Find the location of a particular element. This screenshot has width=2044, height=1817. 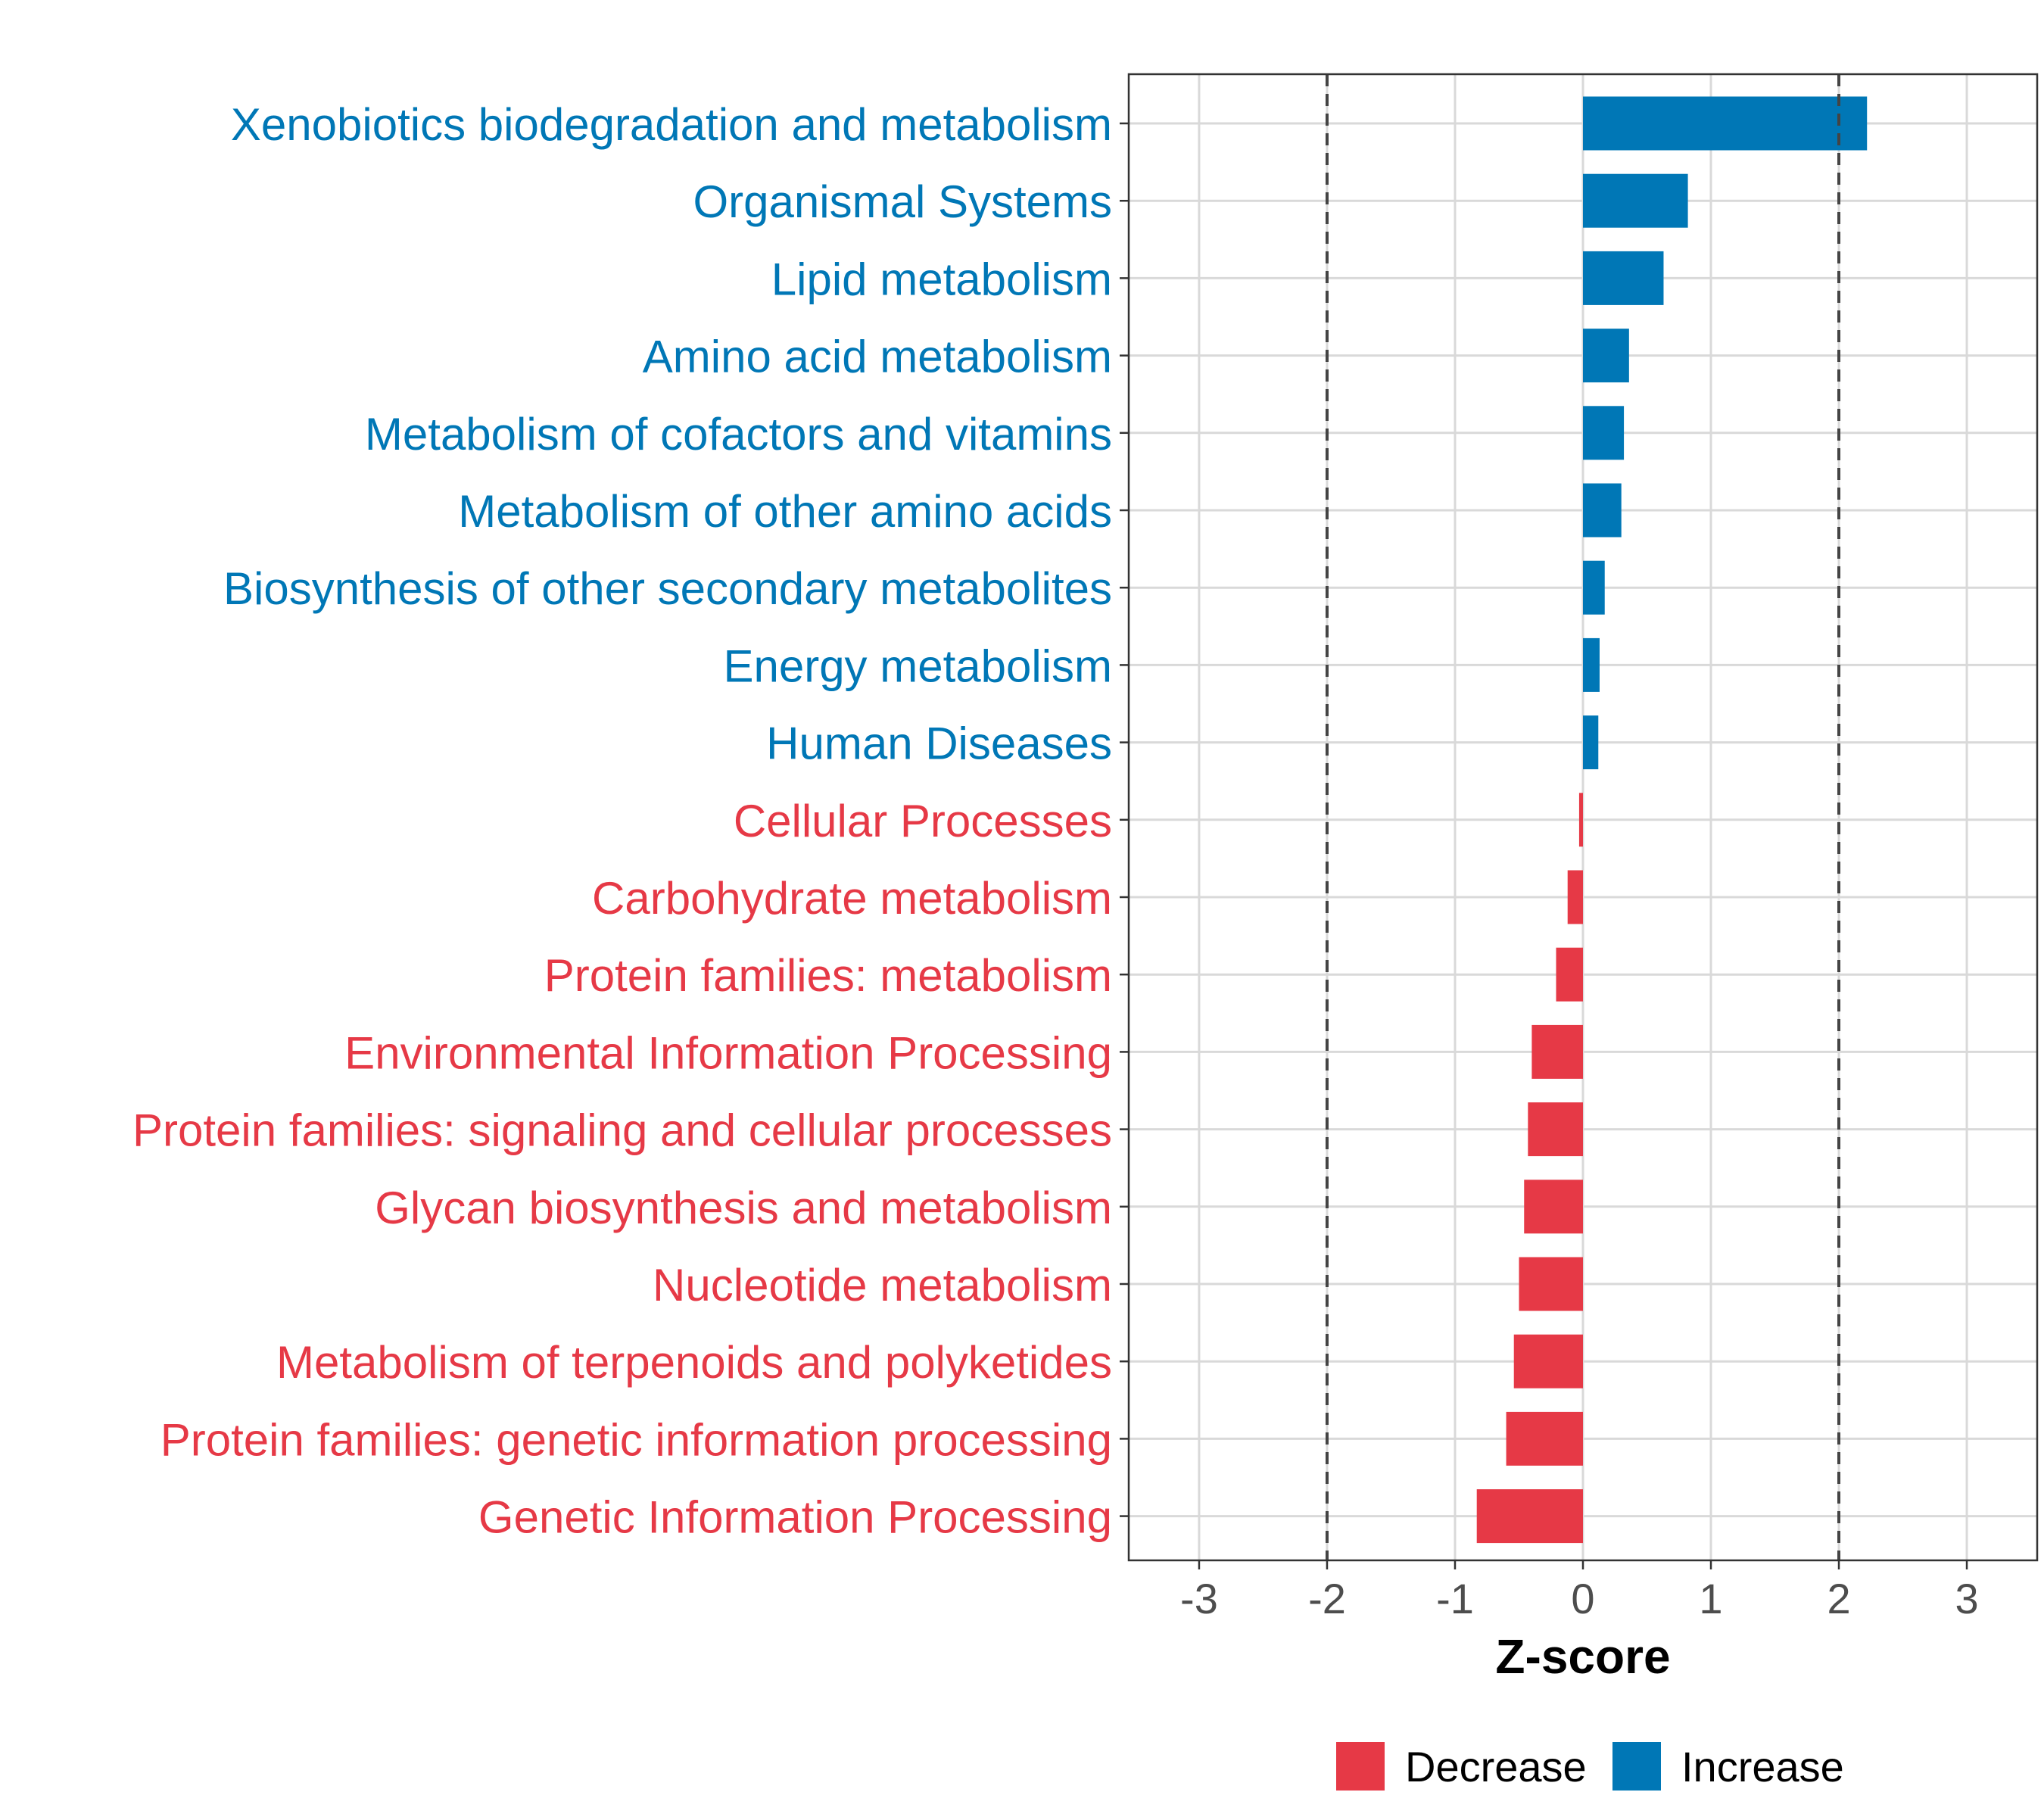

x-tick-label: 2 is located at coordinates (1838, 1599).